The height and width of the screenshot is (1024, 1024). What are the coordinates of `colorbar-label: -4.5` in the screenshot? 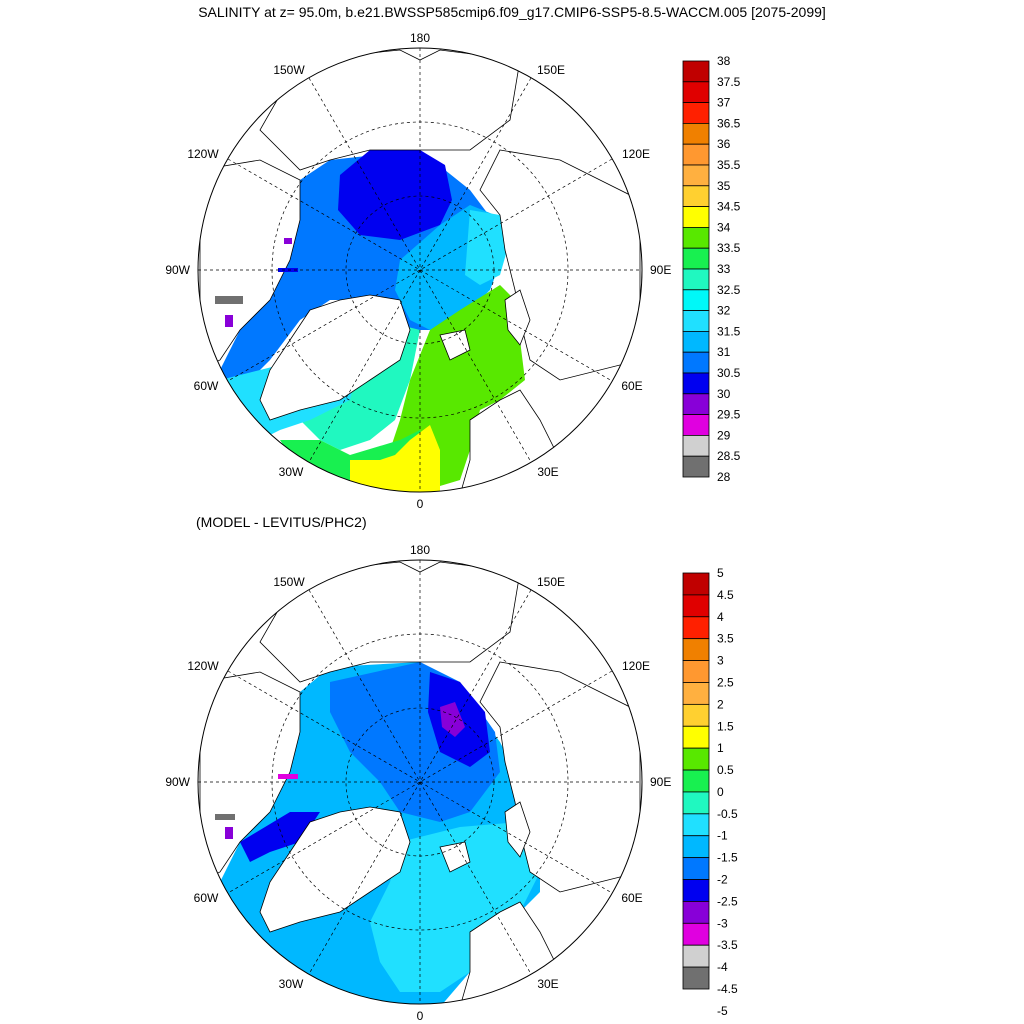 It's located at (727, 989).